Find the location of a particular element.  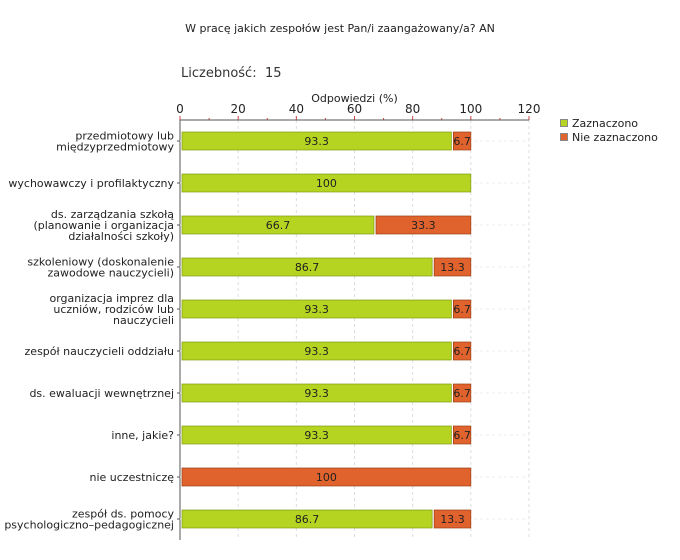

category-label: ds. zarządzania szkołą is located at coordinates (112, 214).